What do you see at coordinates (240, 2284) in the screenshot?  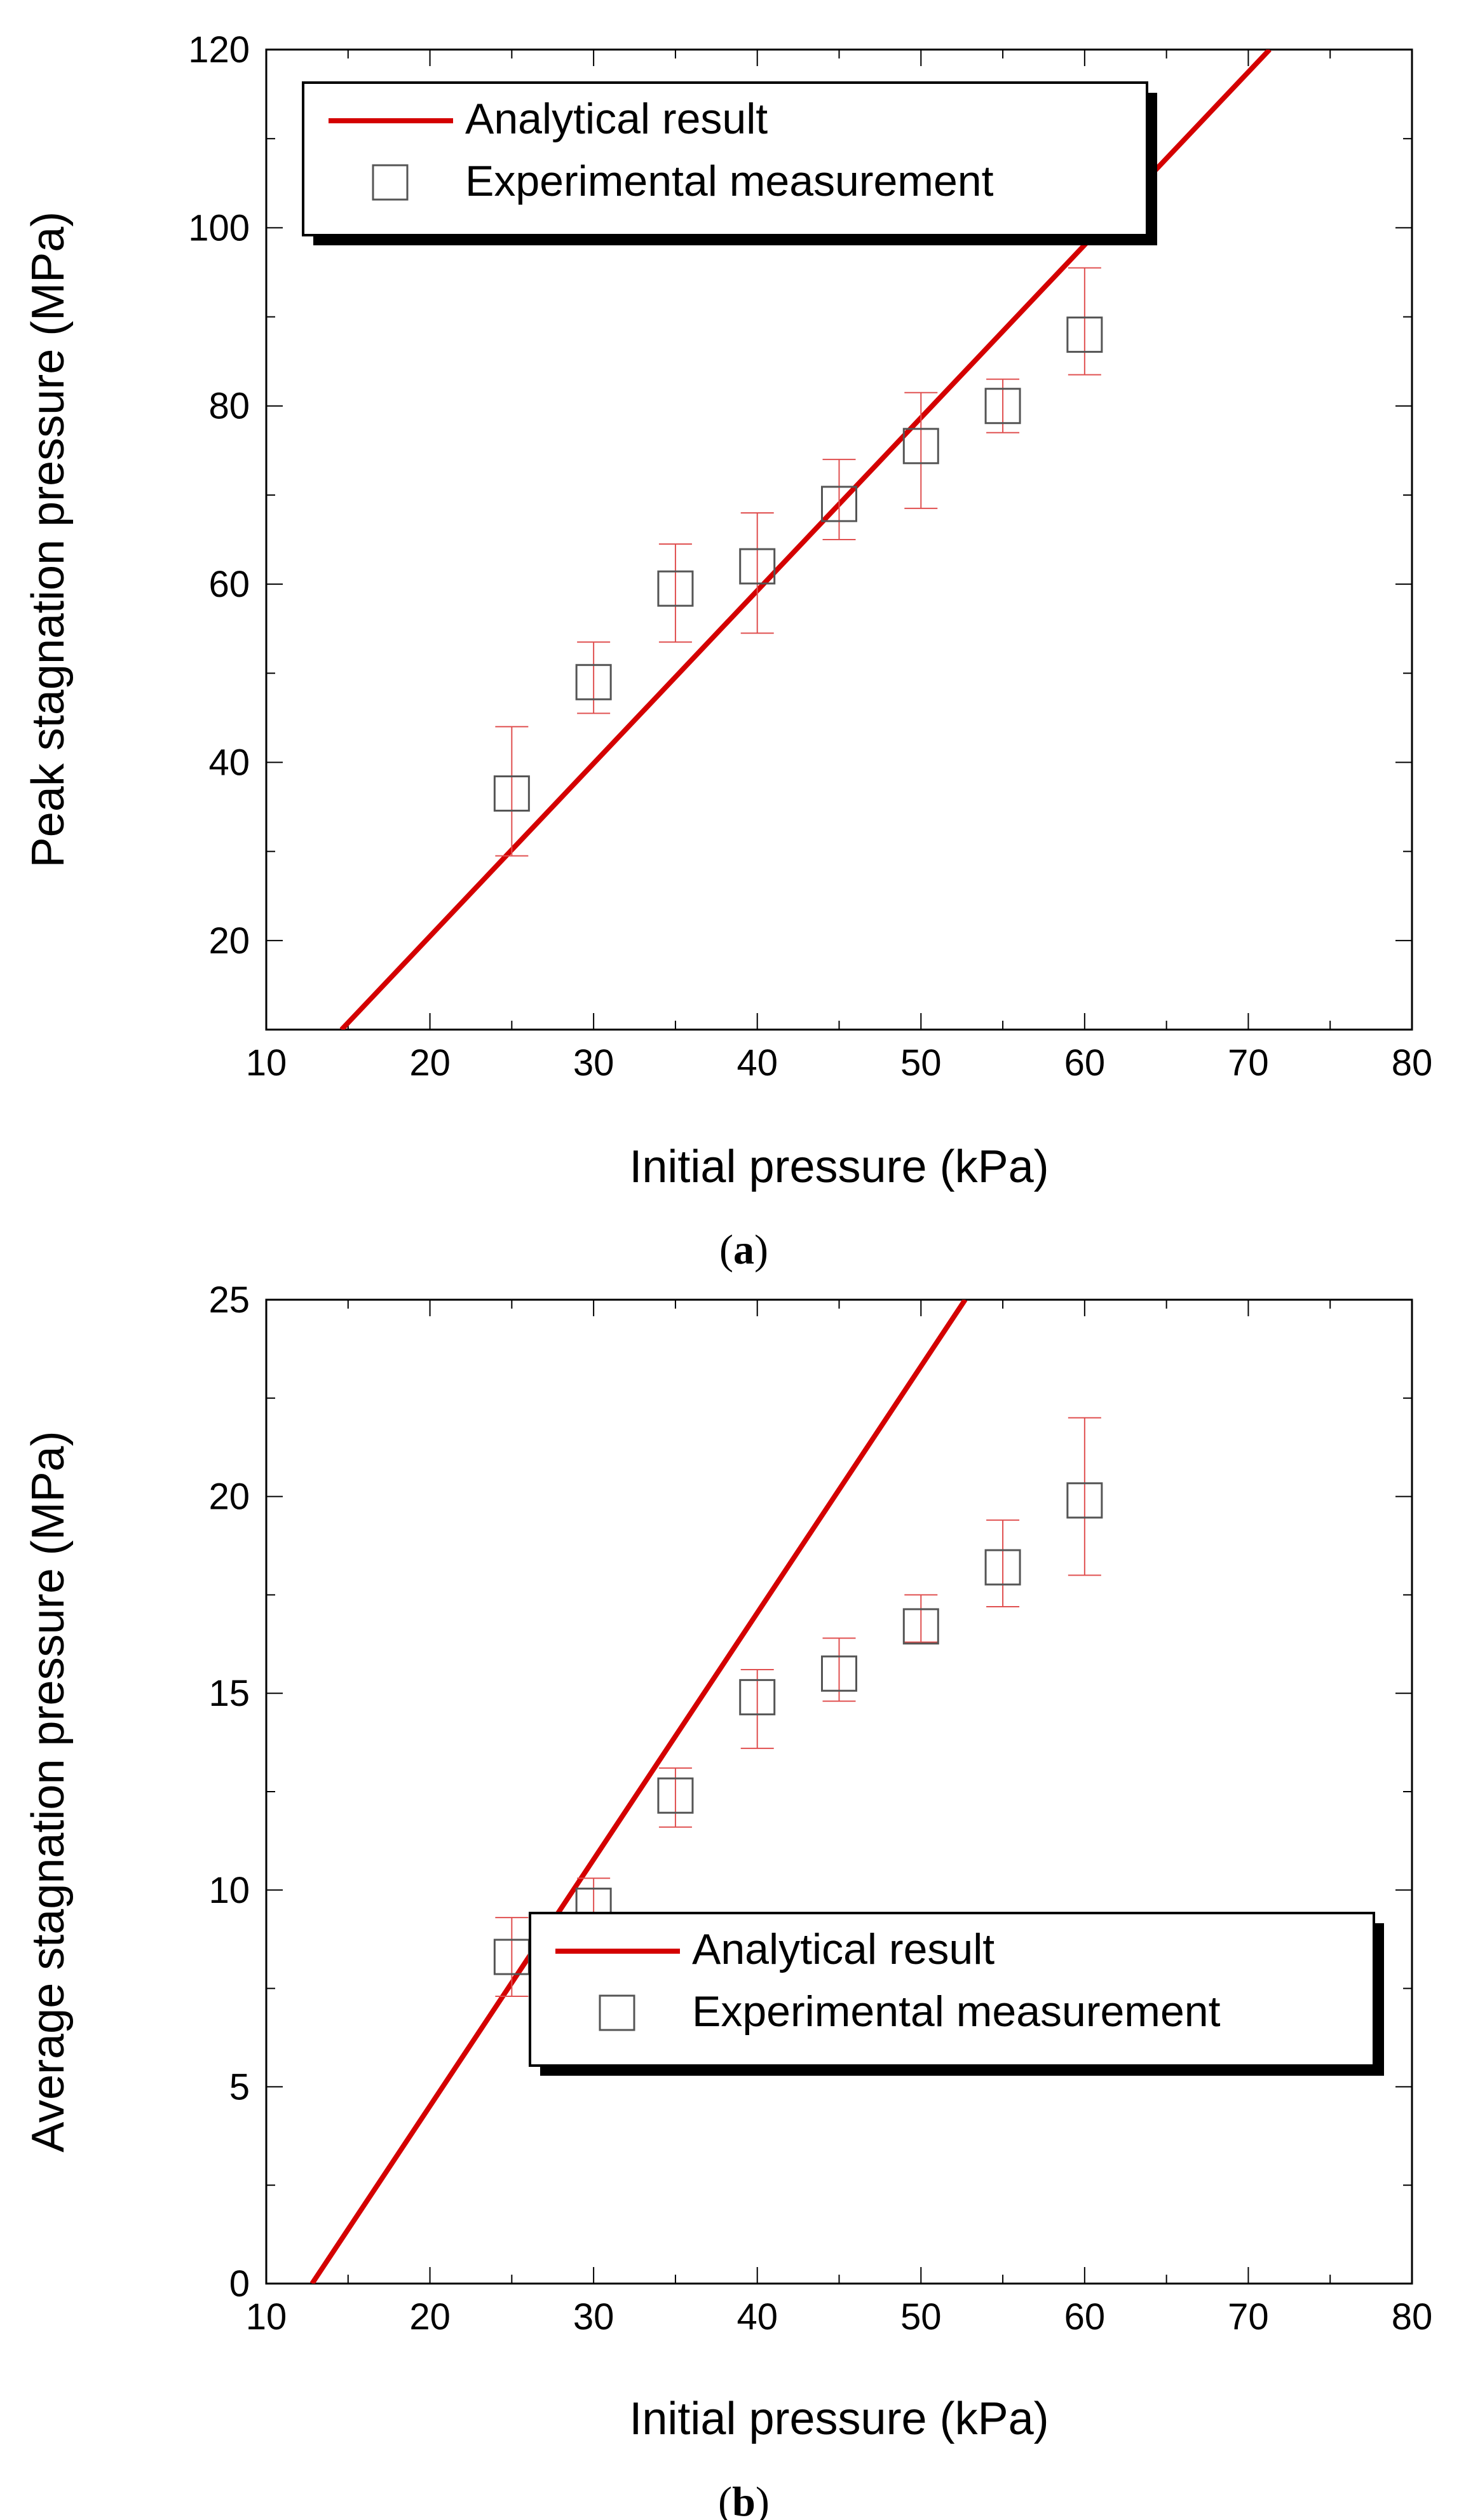 I see `y-tick-label: 0` at bounding box center [240, 2284].